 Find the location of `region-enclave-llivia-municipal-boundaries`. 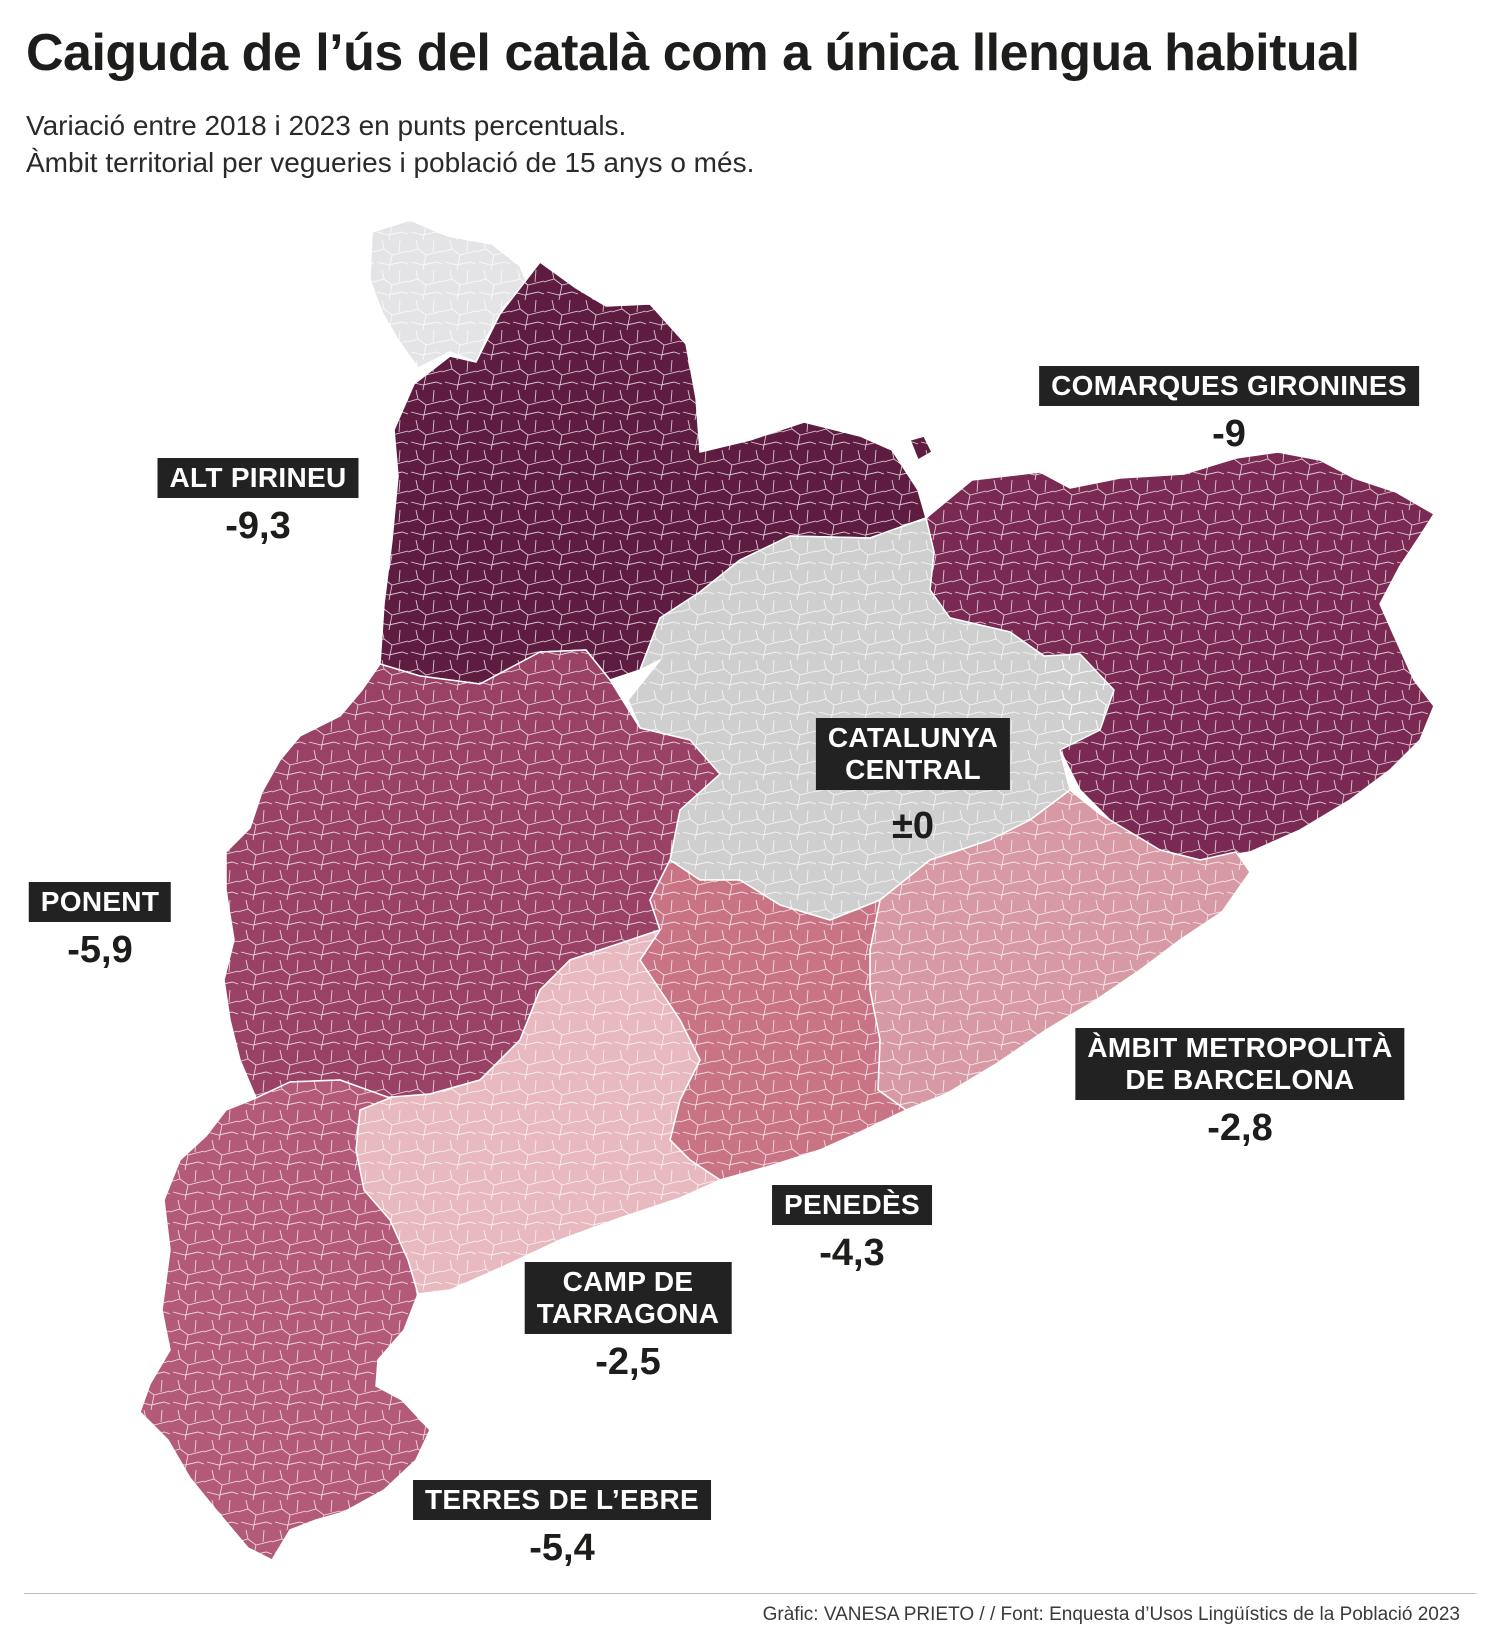

region-enclave-llivia-municipal-boundaries is located at coordinates (921, 448).